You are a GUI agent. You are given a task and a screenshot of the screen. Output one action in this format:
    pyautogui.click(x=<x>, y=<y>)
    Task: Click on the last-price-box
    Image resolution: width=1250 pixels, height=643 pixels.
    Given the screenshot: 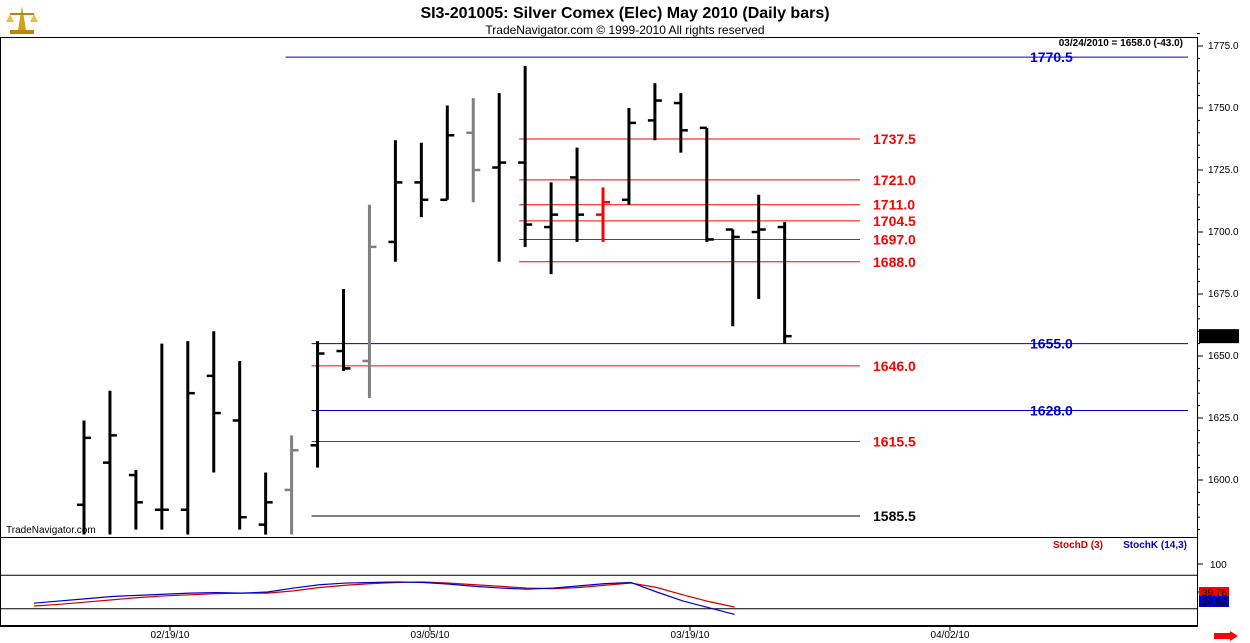 What is the action you would take?
    pyautogui.click(x=1219, y=336)
    